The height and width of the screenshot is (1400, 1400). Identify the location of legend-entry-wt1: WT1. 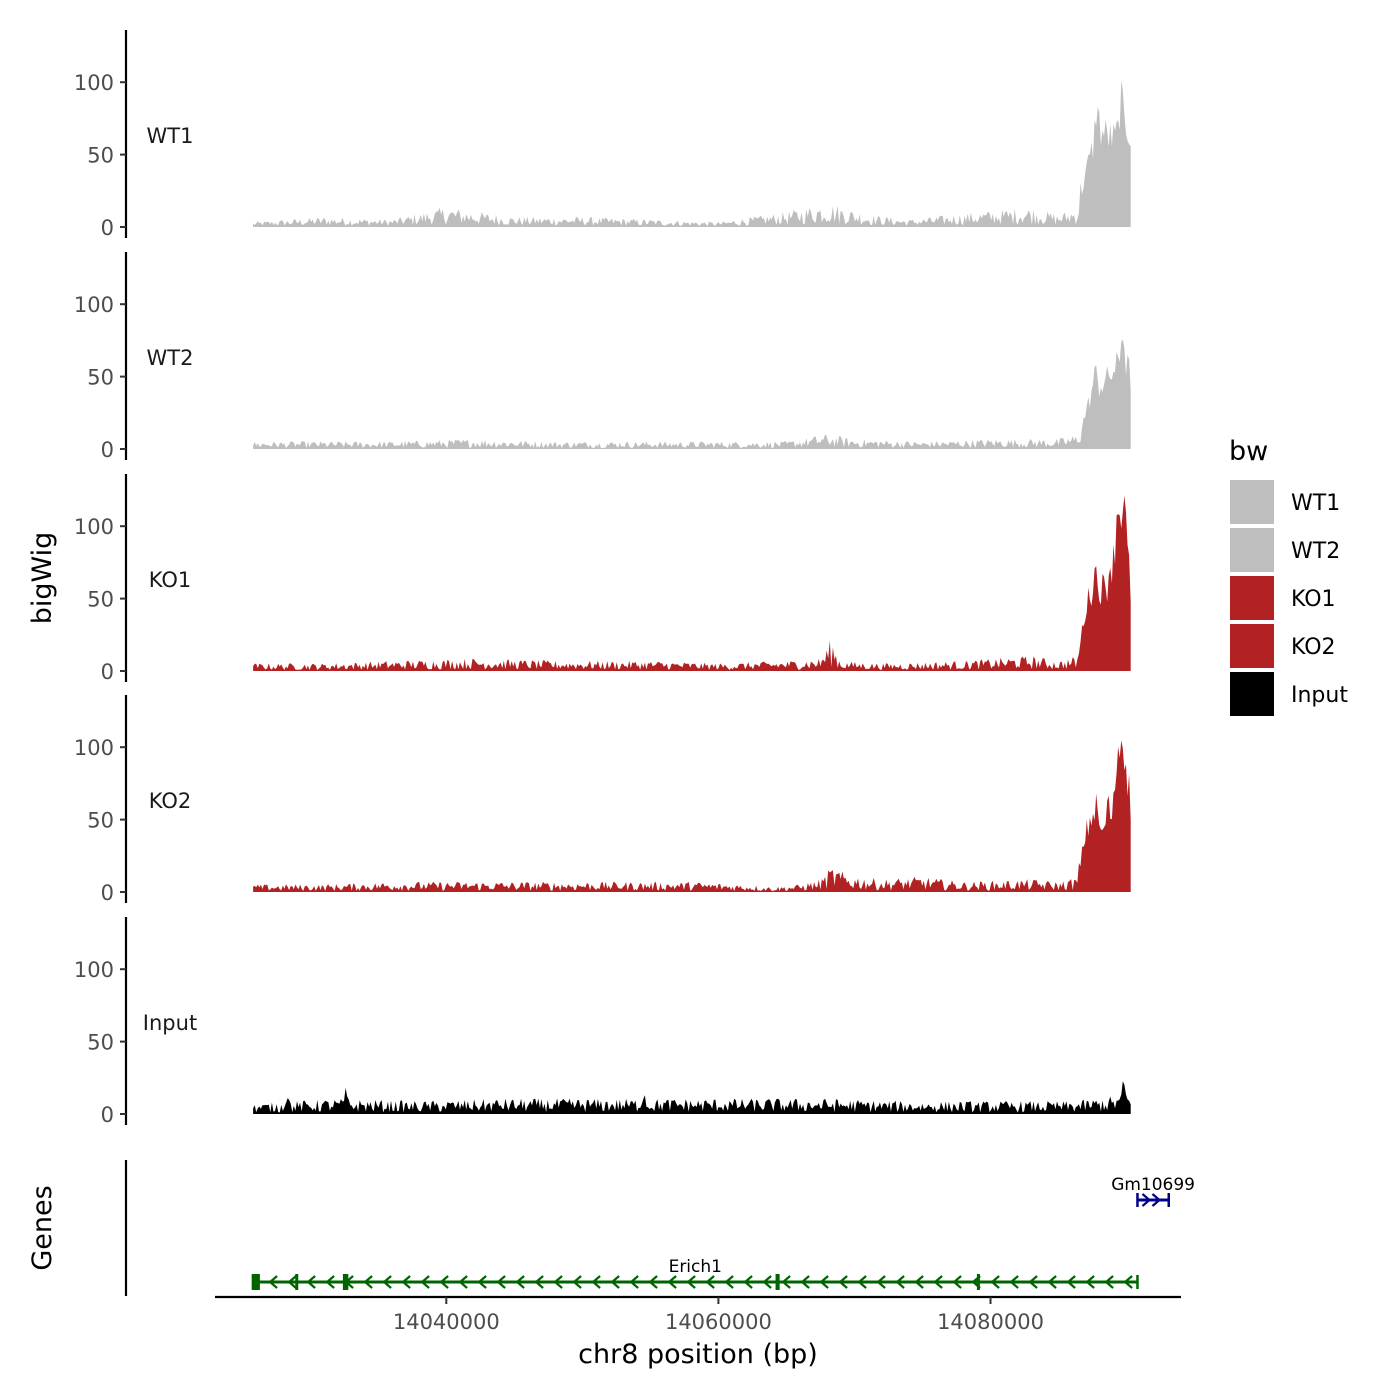
(1285, 502).